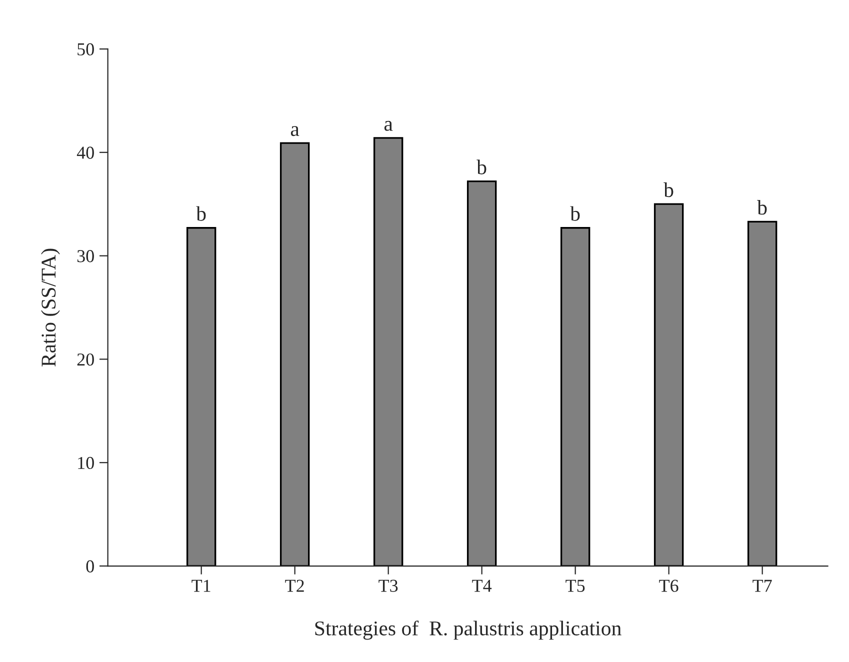 The image size is (849, 662). What do you see at coordinates (762, 586) in the screenshot?
I see `x-tick-label: T7` at bounding box center [762, 586].